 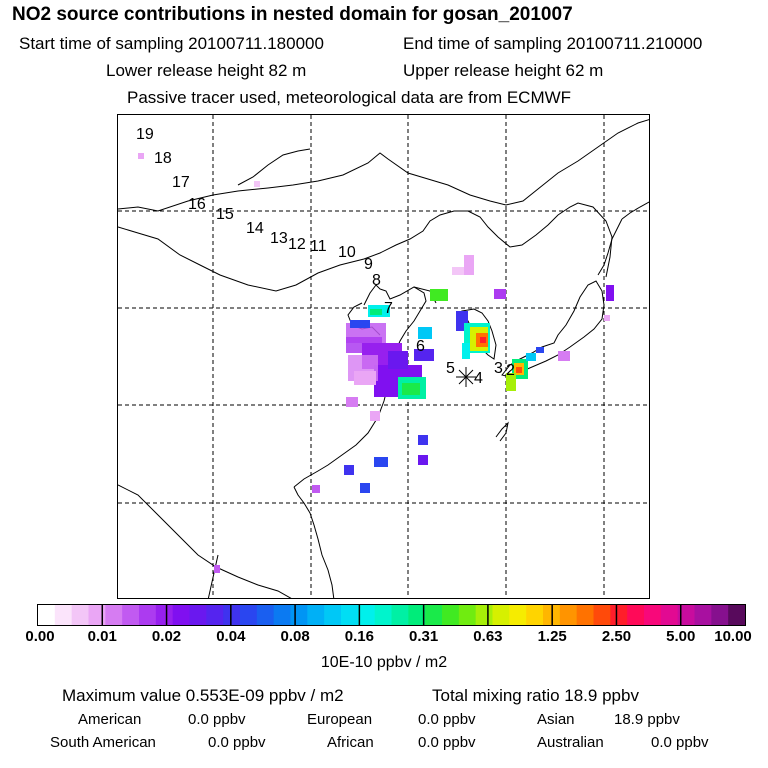 What do you see at coordinates (217, 719) in the screenshot?
I see `american-value: 0.0 ppbv` at bounding box center [217, 719].